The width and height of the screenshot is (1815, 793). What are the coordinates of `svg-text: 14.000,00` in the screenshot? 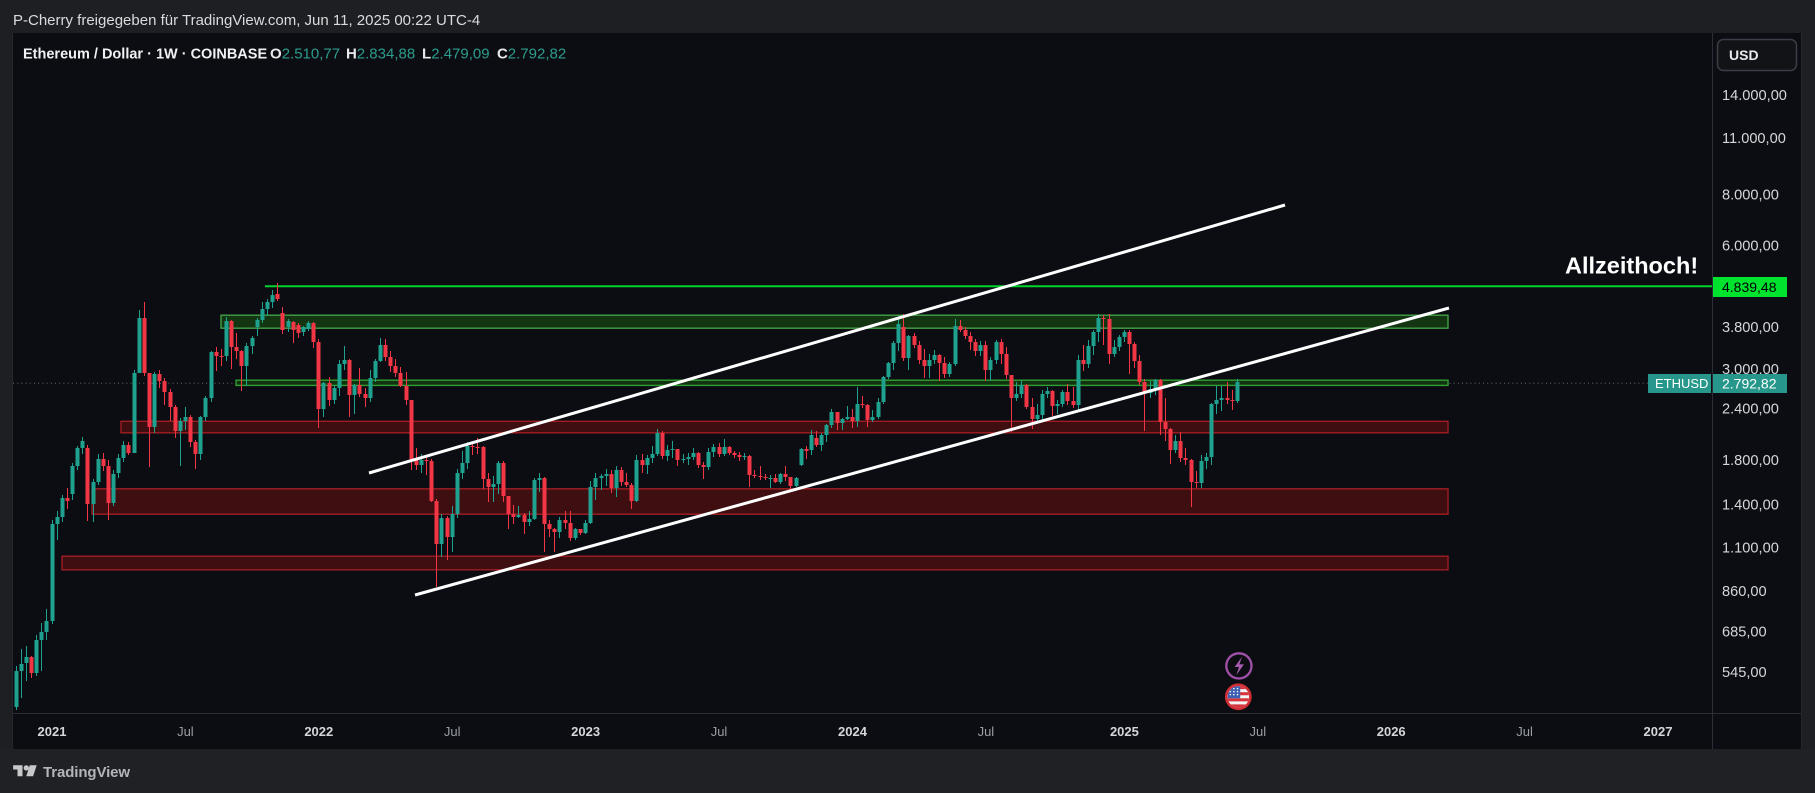 It's located at (1754, 96).